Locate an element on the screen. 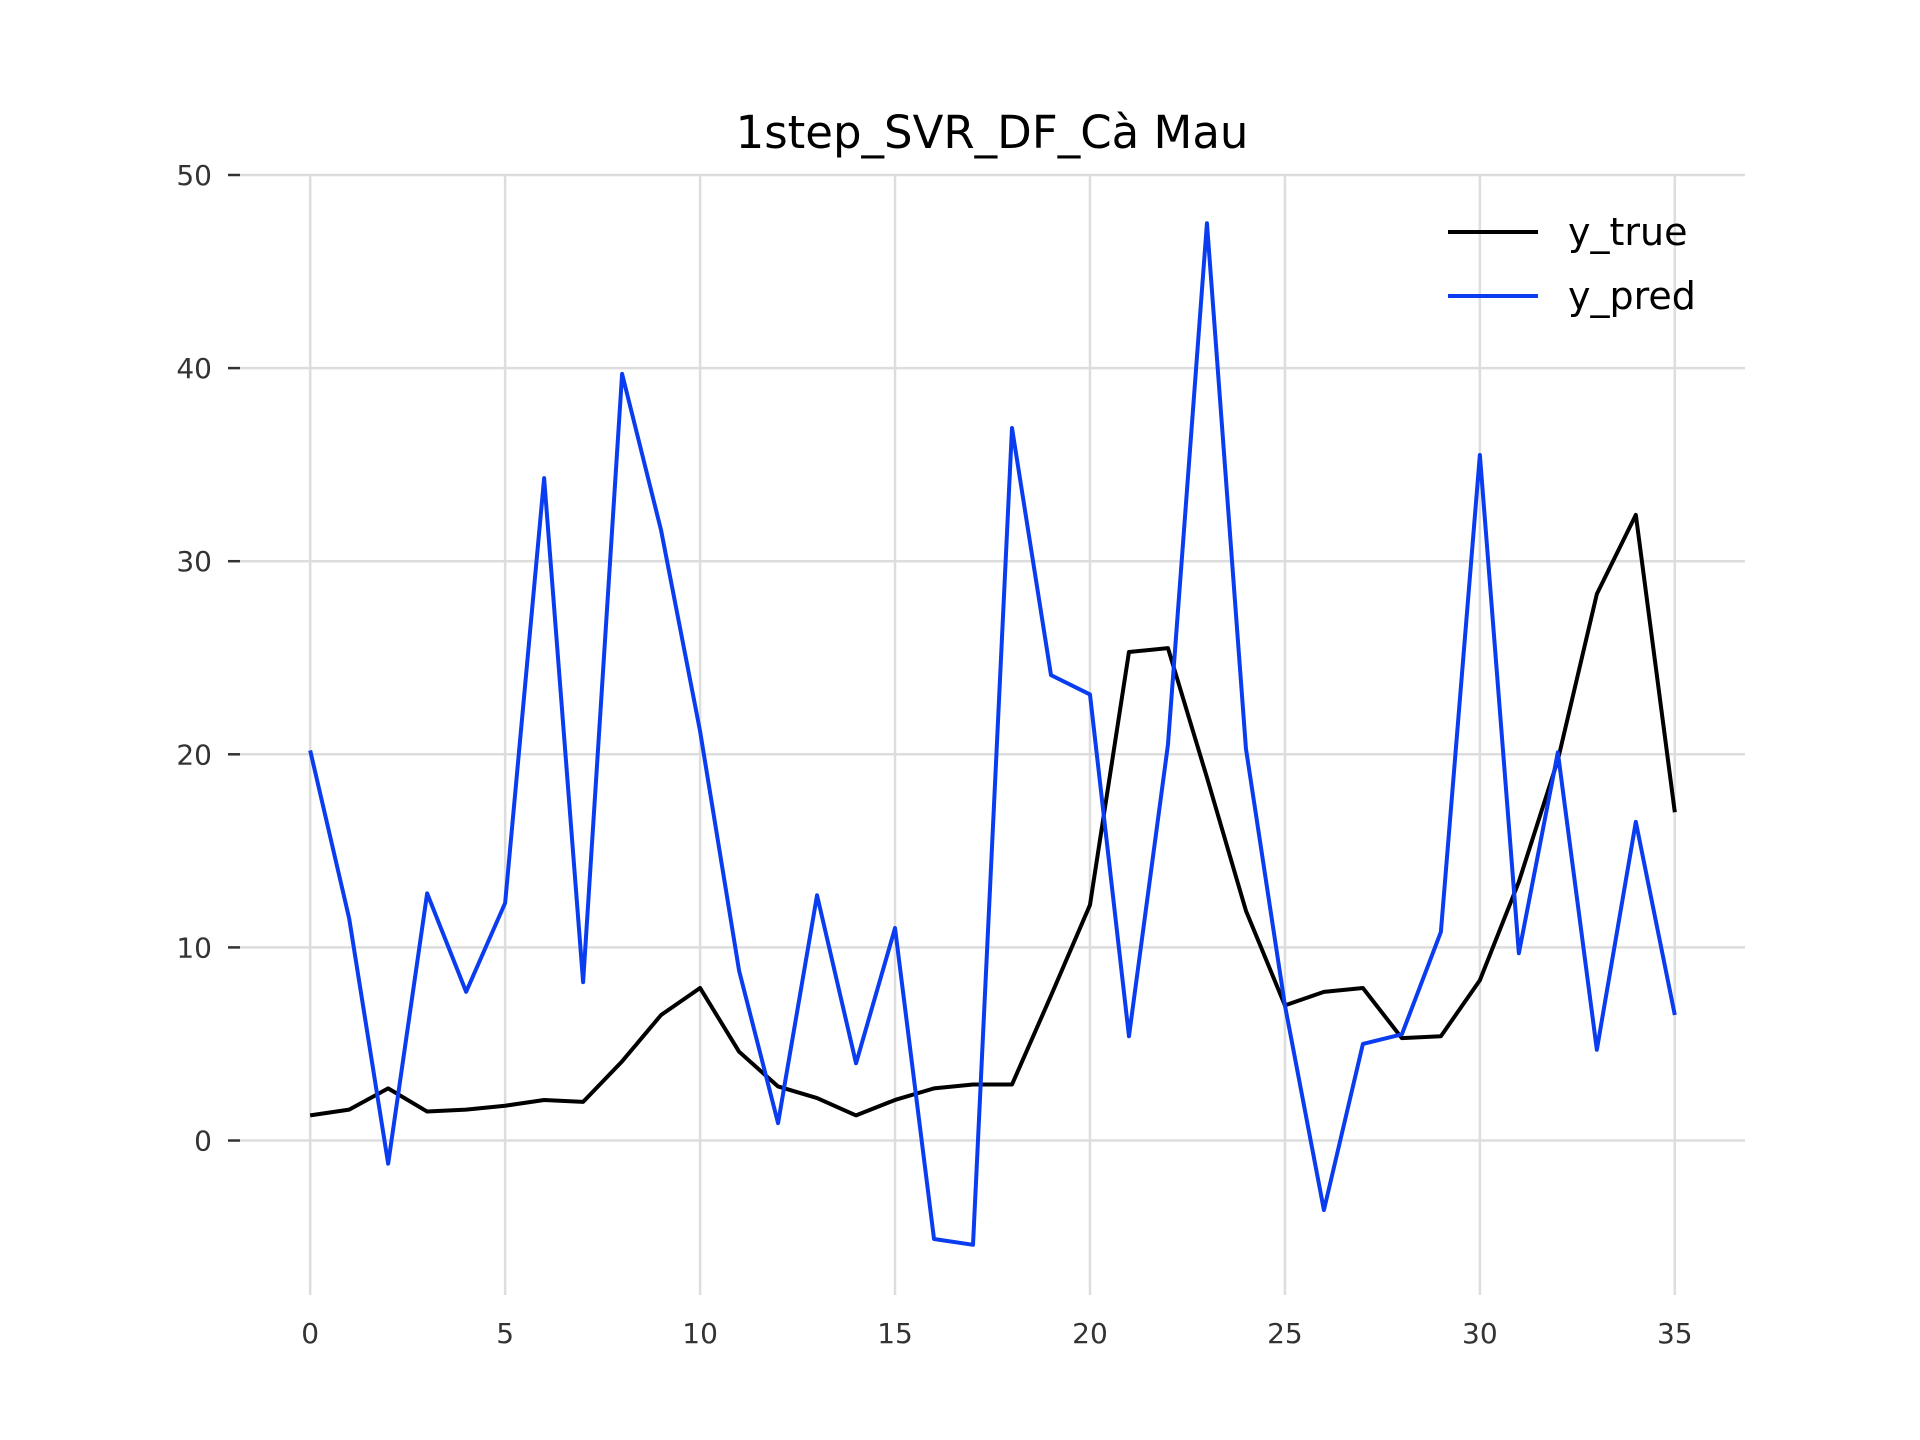 The width and height of the screenshot is (1920, 1440). x-tick-label: 0 is located at coordinates (310, 1333).